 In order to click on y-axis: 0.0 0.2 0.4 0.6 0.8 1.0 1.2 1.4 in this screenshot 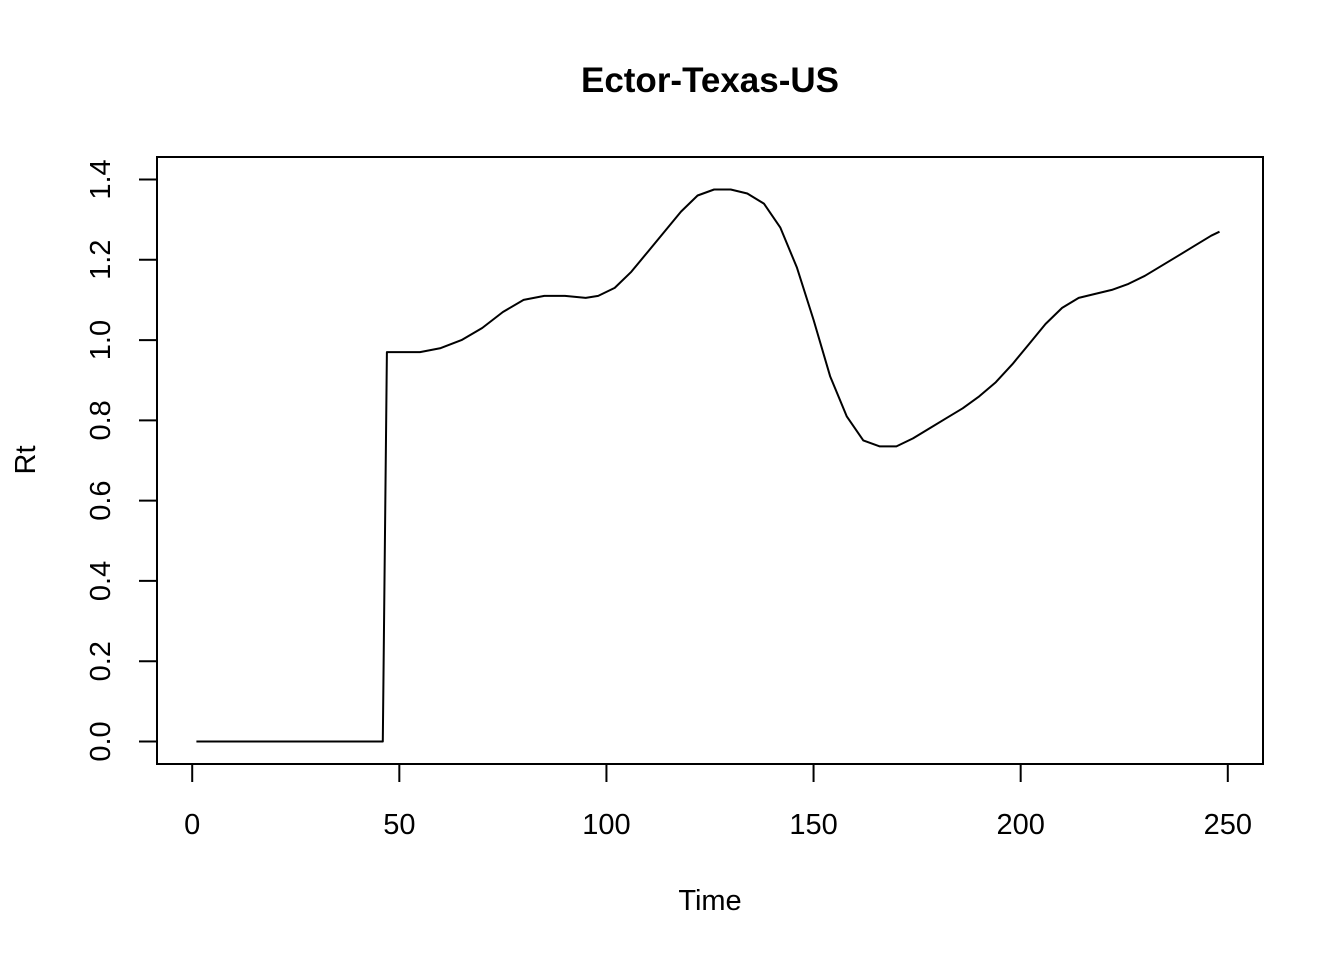, I will do `click(121, 460)`.